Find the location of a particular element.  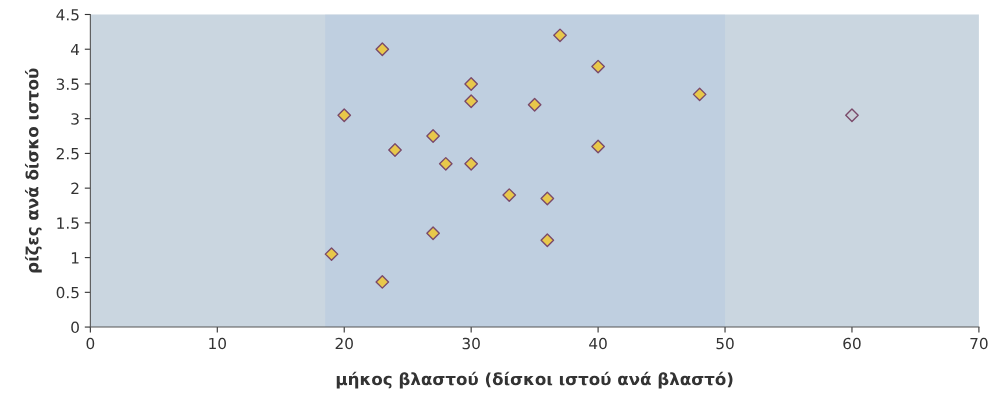

x-tick-label: 30 is located at coordinates (471, 343).